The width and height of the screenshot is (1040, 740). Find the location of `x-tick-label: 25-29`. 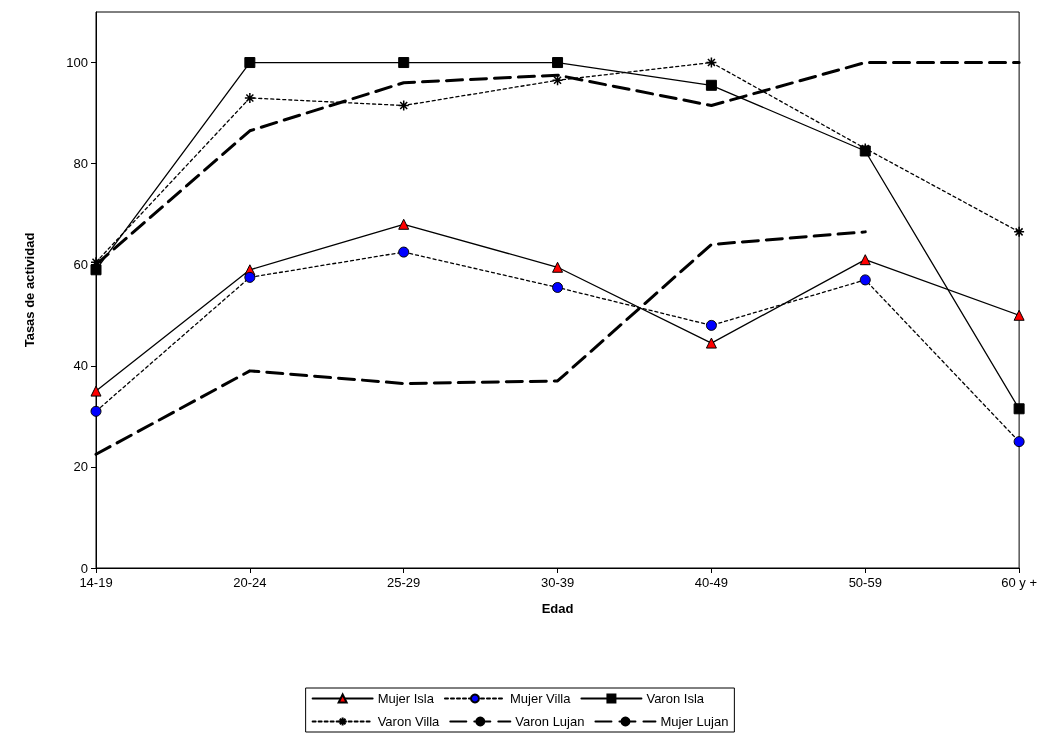

x-tick-label: 25-29 is located at coordinates (404, 582).